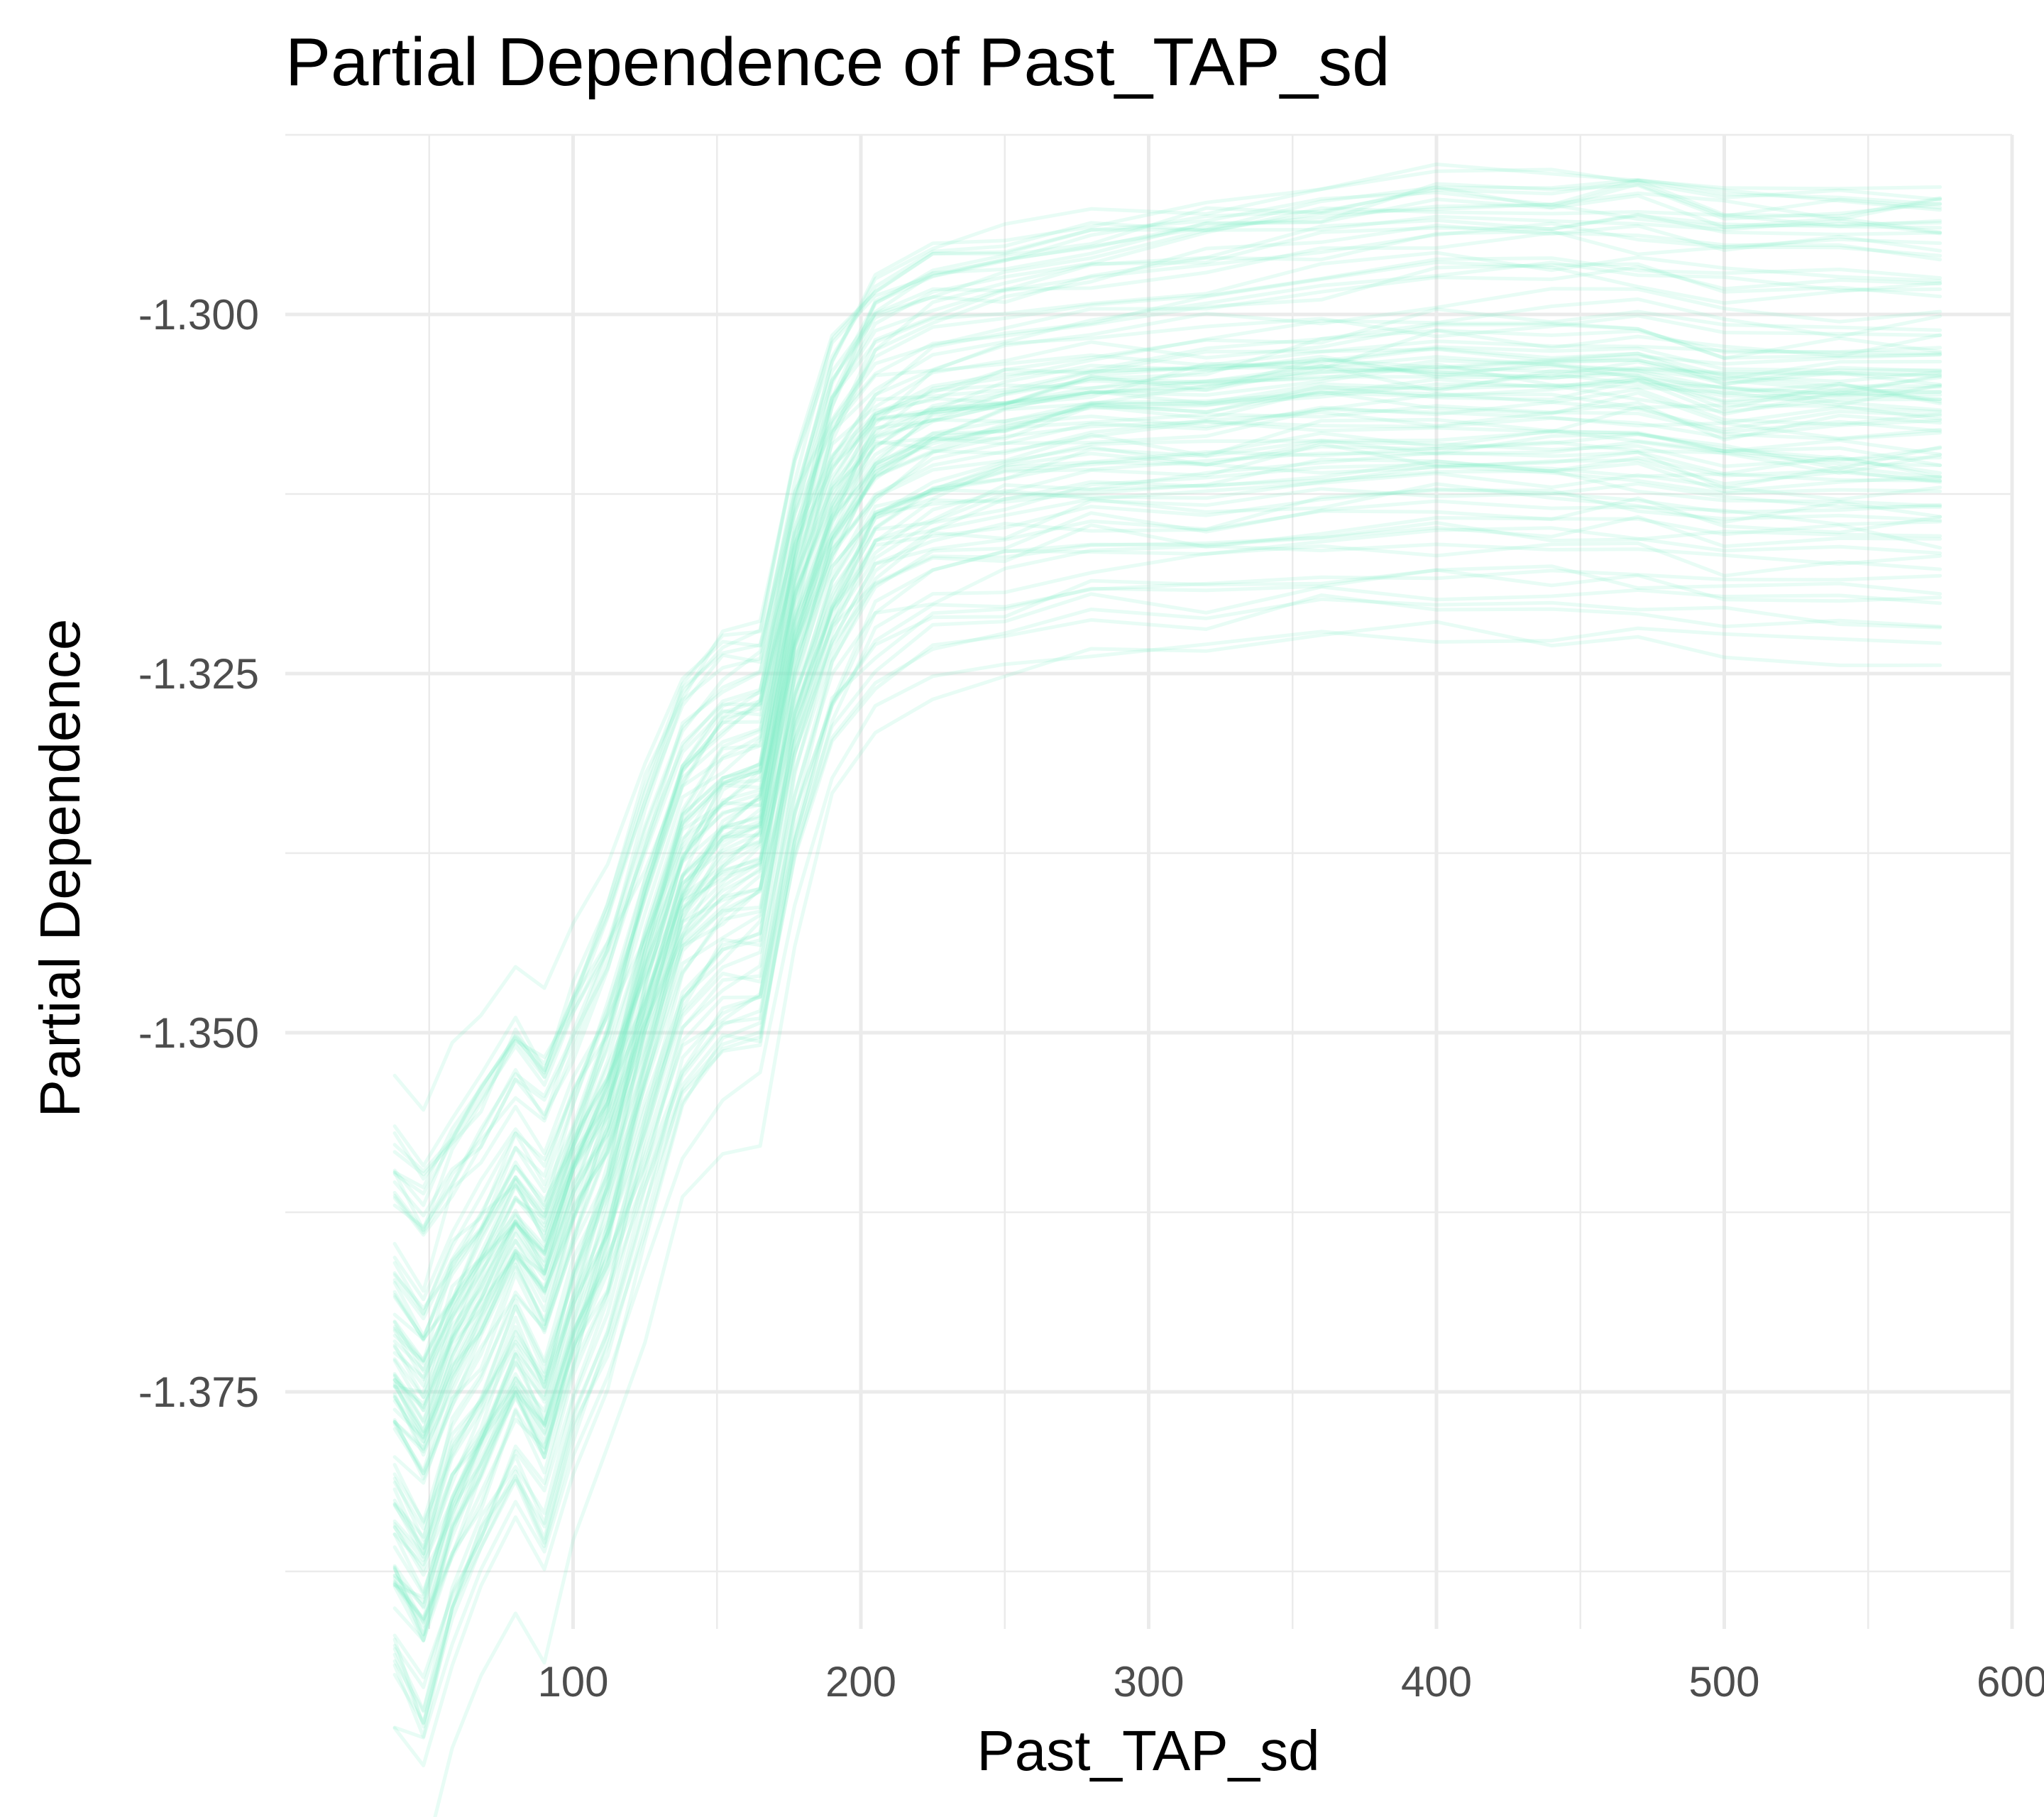 This screenshot has width=2044, height=1817. I want to click on x-axis-tick-labels: 100 200 300 400 500 600, so click(1290, 1682).